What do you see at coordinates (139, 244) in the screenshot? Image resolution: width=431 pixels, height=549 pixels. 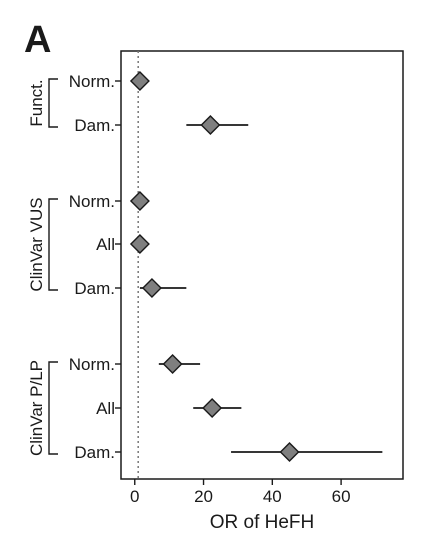 I see `or-marker-clinvar-vus-all` at bounding box center [139, 244].